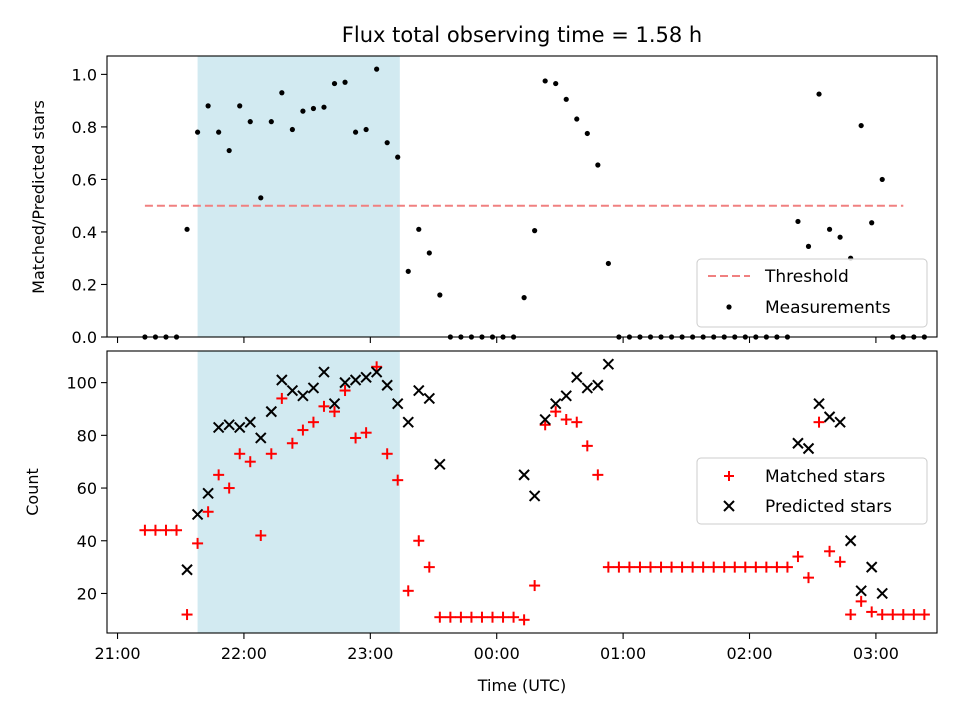  Describe the element at coordinates (87, 435) in the screenshot. I see `y-tick-label: 80` at that location.